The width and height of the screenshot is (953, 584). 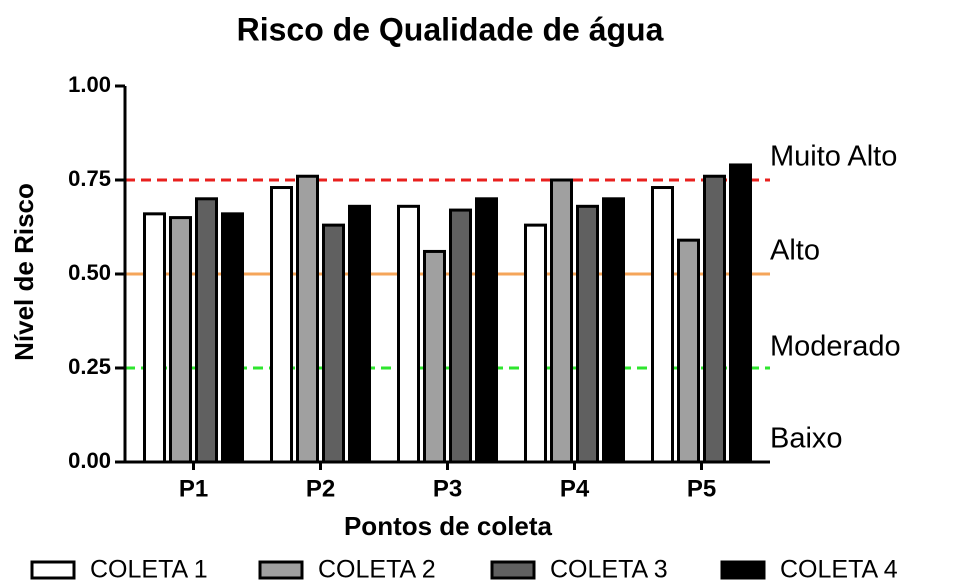 What do you see at coordinates (609, 570) in the screenshot?
I see `legend-label: COLETA 3` at bounding box center [609, 570].